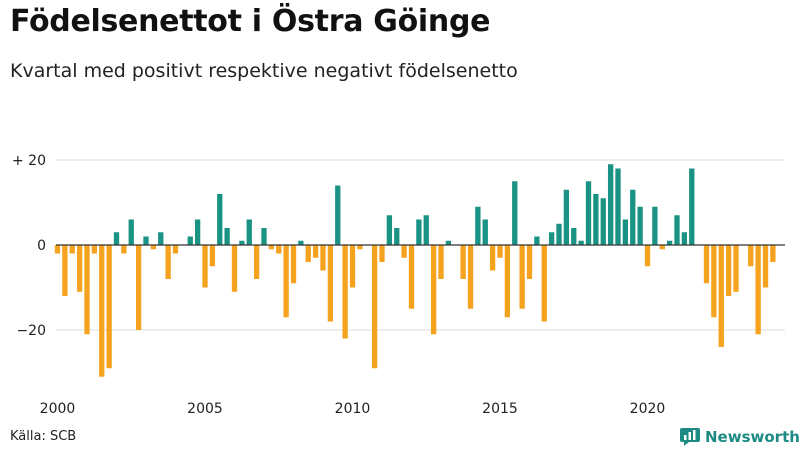 The width and height of the screenshot is (800, 450). What do you see at coordinates (31, 331) in the screenshot?
I see `y-tick-label: −20` at bounding box center [31, 331].